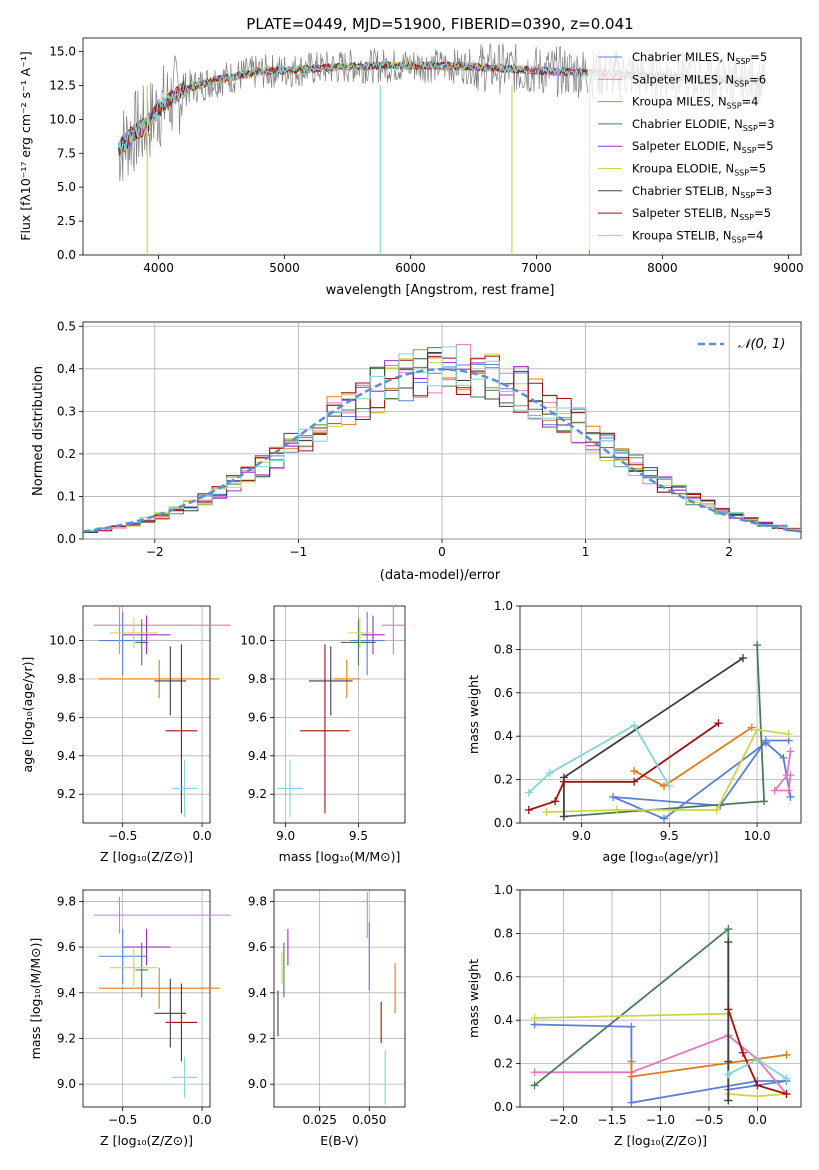  What do you see at coordinates (410, 268) in the screenshot?
I see `spectrum-x-tick-label: 6000` at bounding box center [410, 268].